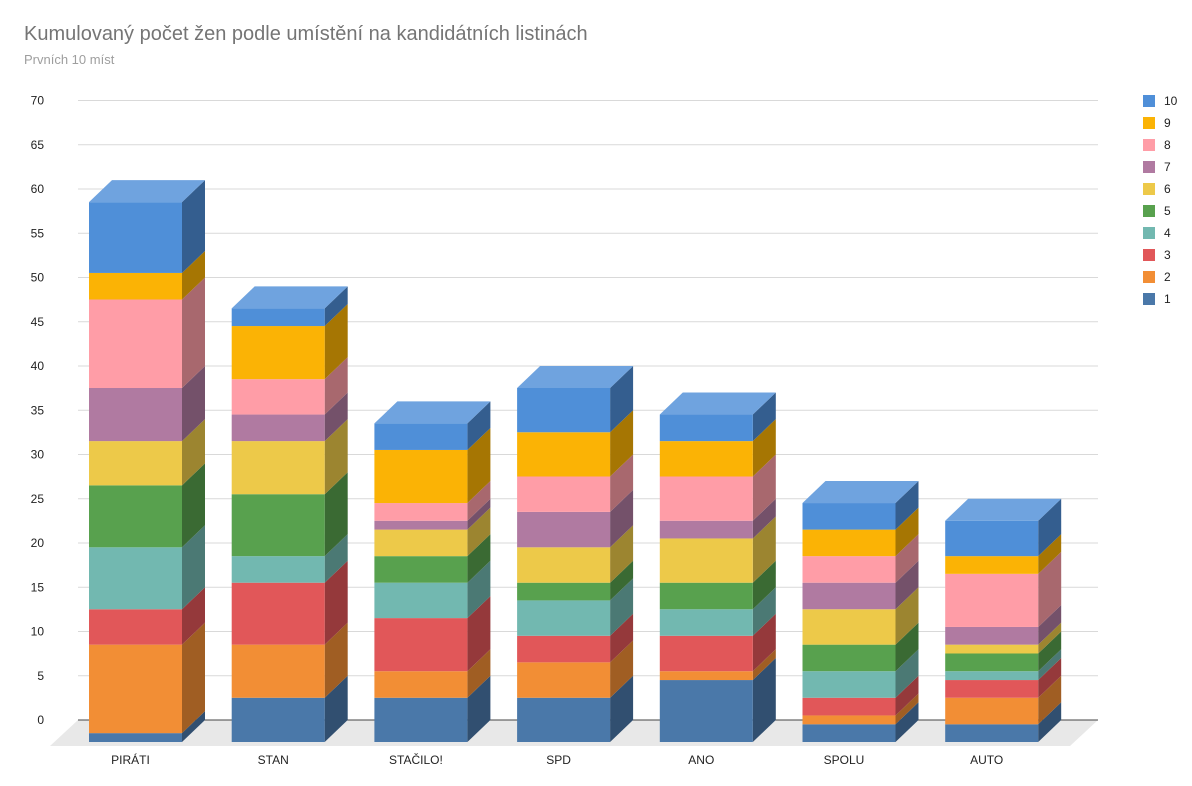 Image resolution: width=1192 pixels, height=786 pixels. Describe the element at coordinates (1167, 167) in the screenshot. I see `legend-label: 7` at that location.